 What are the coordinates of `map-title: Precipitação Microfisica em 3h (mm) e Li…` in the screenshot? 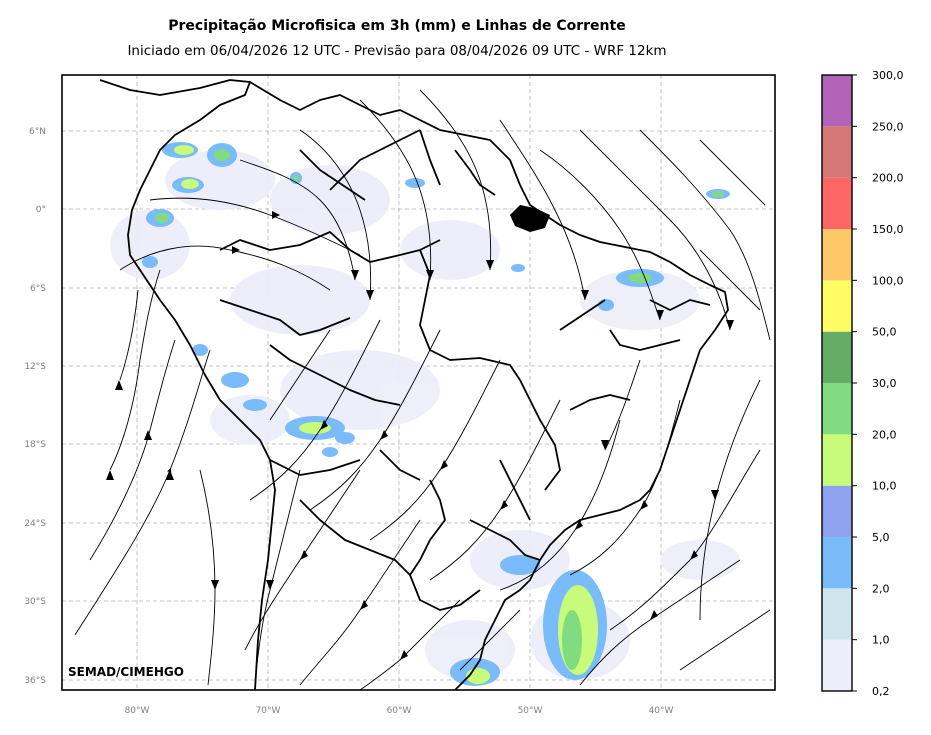 It's located at (397, 26).